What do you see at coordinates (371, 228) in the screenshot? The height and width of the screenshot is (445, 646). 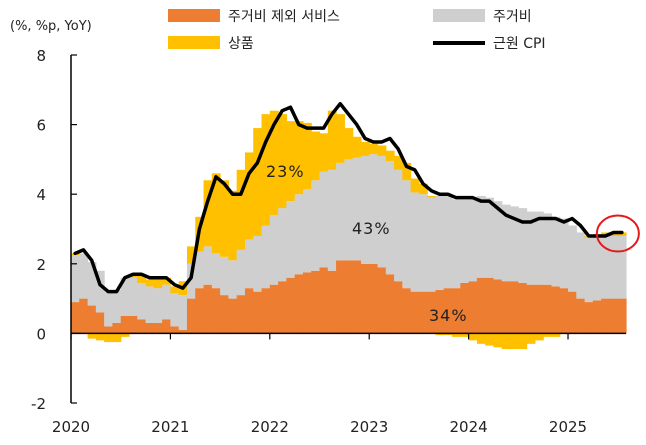 I see `annotation-shelter-share: 43%` at bounding box center [371, 228].